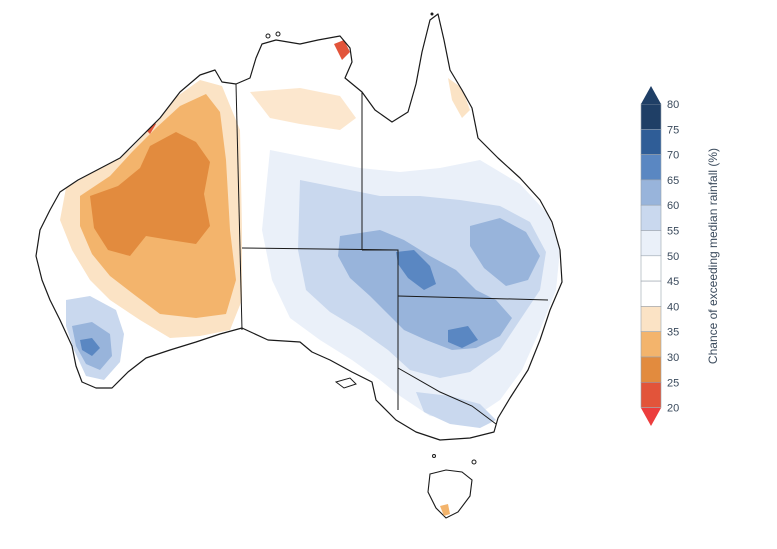 The image size is (777, 549). What do you see at coordinates (673, 130) in the screenshot?
I see `legend-tick-75: 75` at bounding box center [673, 130].